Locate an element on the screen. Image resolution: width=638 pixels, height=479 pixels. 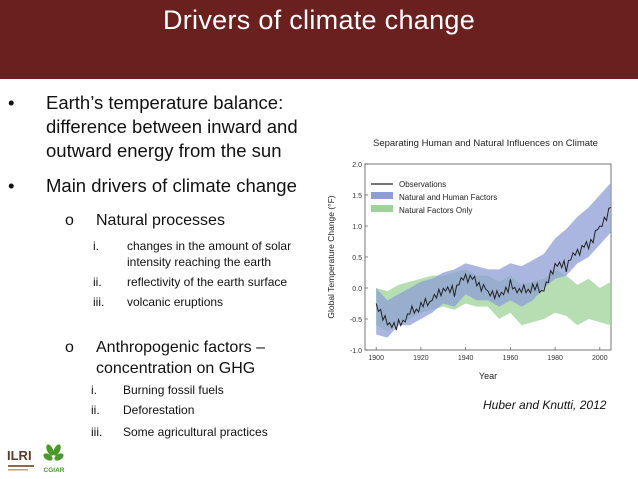
sub-label: Natural processes is located at coordinates (160, 220).